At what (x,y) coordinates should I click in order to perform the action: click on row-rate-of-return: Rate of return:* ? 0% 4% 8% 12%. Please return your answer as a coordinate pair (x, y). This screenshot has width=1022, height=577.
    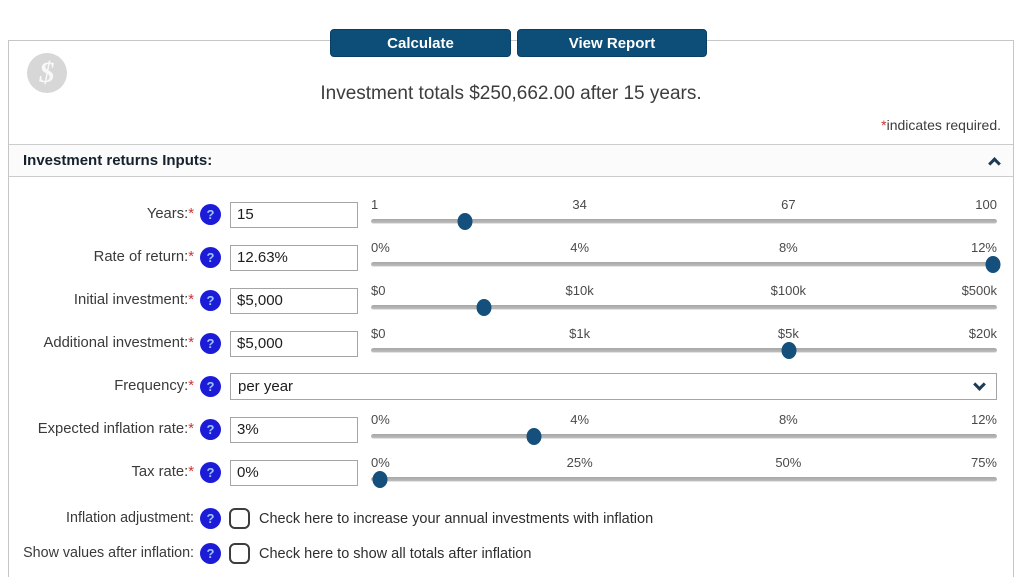
    Looking at the image, I should click on (511, 257).